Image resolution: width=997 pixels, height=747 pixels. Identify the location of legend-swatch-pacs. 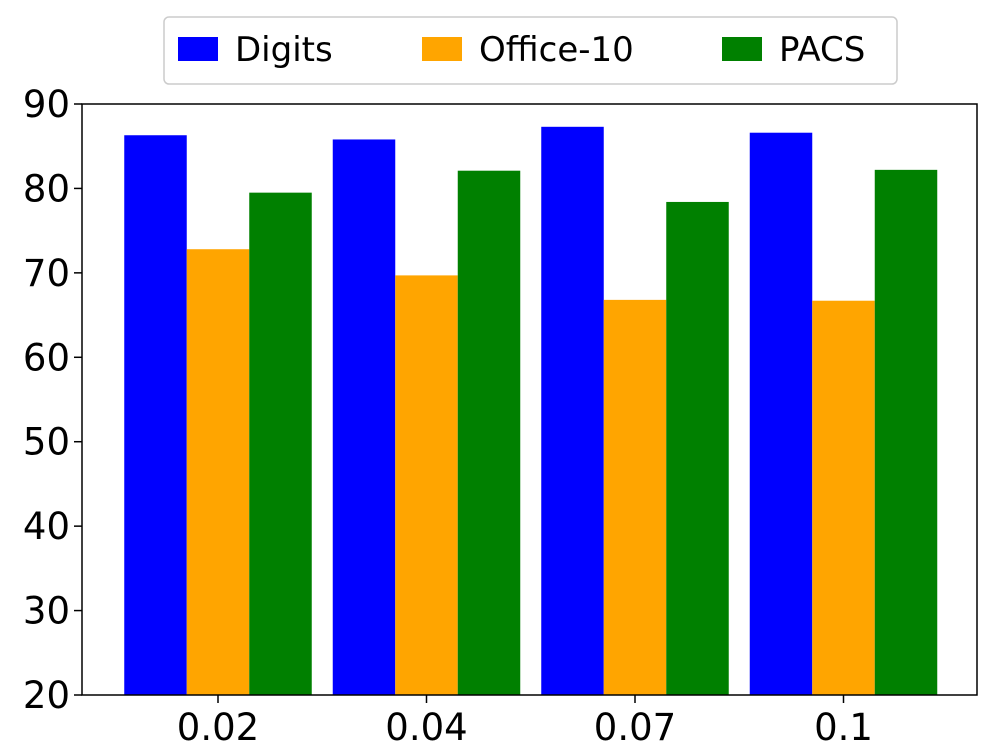
(742, 49).